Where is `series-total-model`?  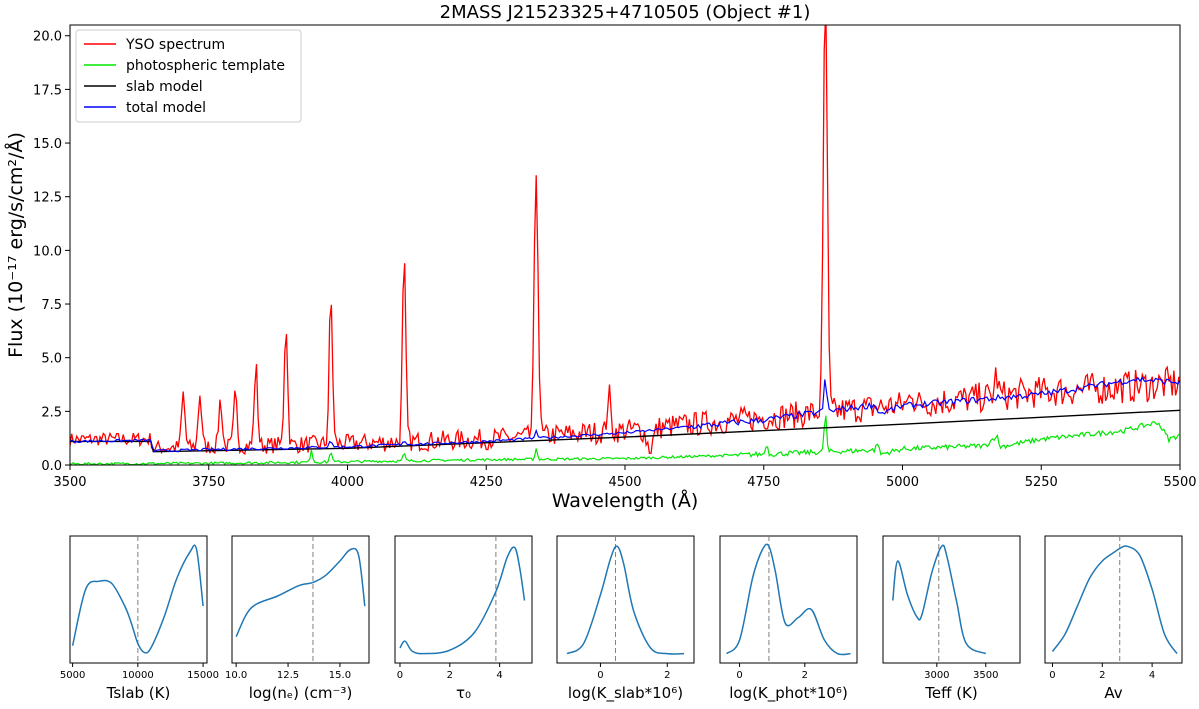 series-total-model is located at coordinates (625, 414).